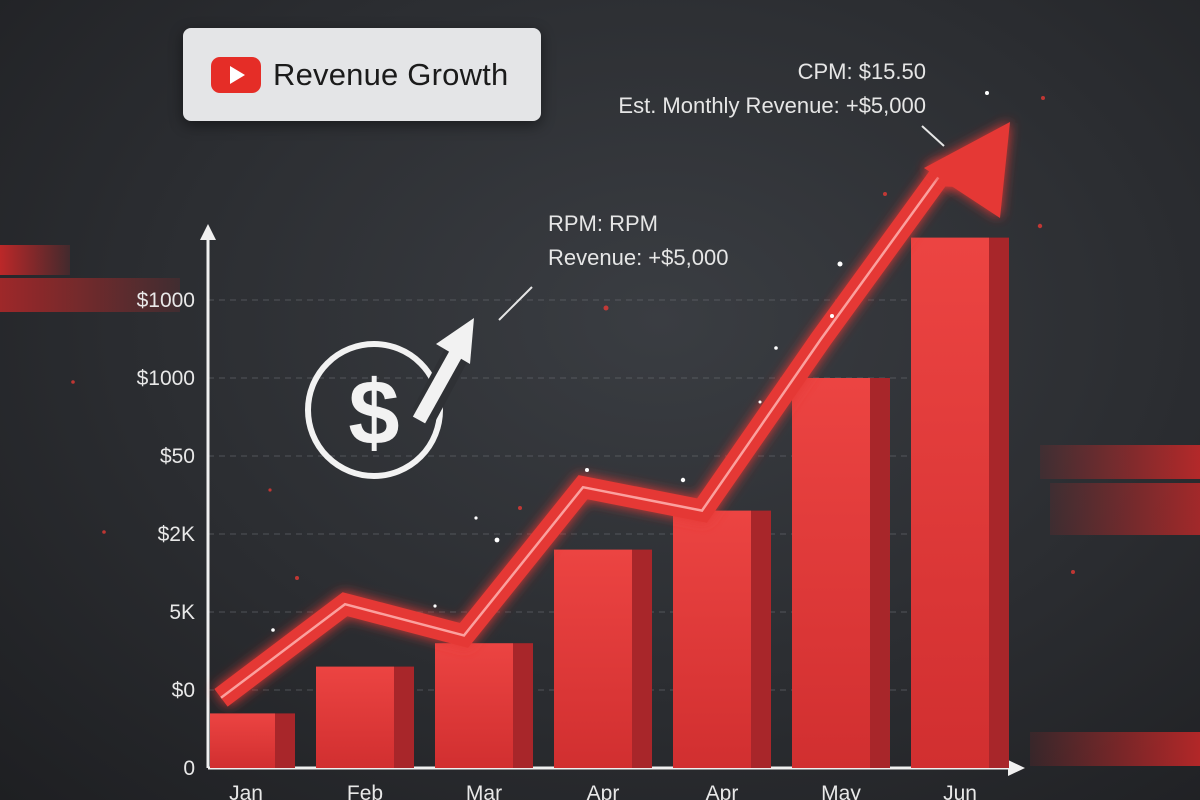 The width and height of the screenshot is (1200, 800). What do you see at coordinates (176, 534) in the screenshot?
I see `y-tick-label: $2K` at bounding box center [176, 534].